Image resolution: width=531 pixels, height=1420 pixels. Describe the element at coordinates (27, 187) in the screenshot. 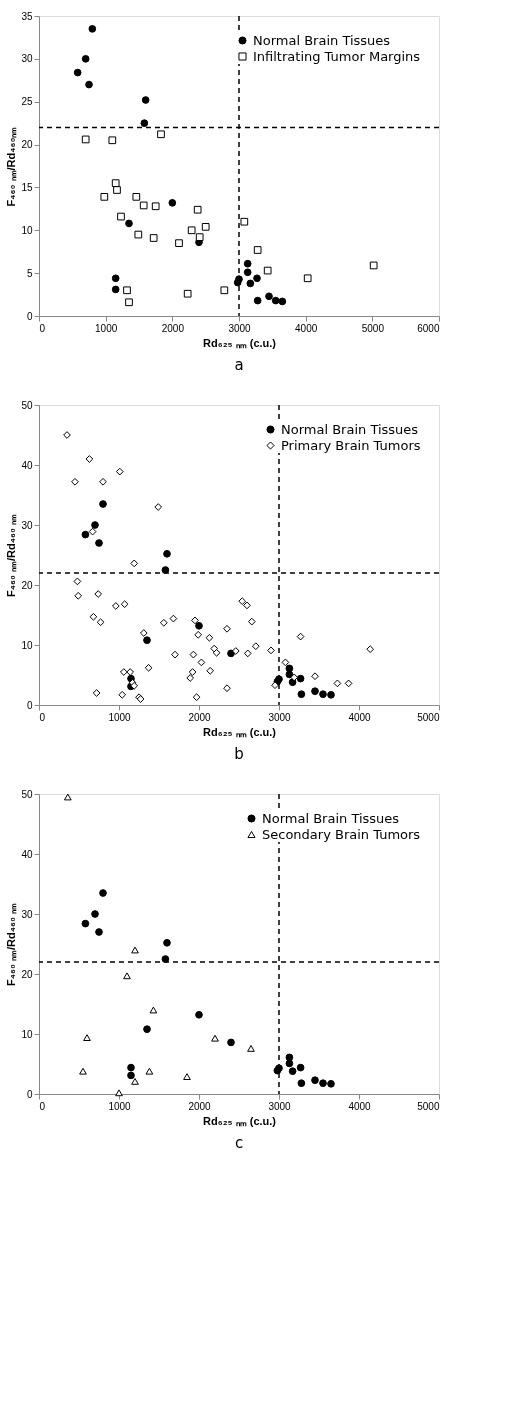

I see `y-tick-label: 15` at that location.